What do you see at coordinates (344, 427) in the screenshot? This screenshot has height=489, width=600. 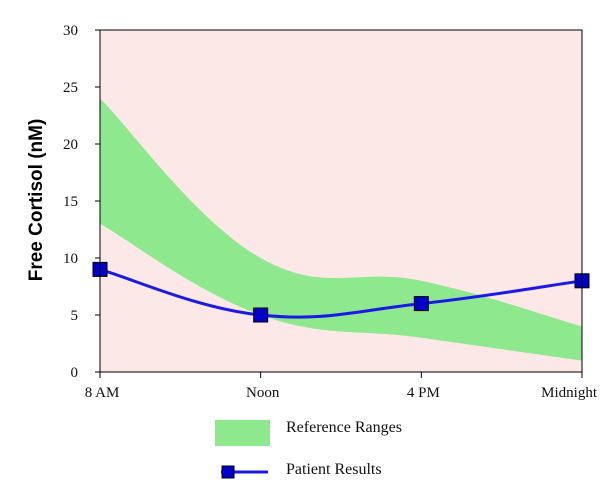 I see `legend-reference-label: Reference Ranges` at bounding box center [344, 427].